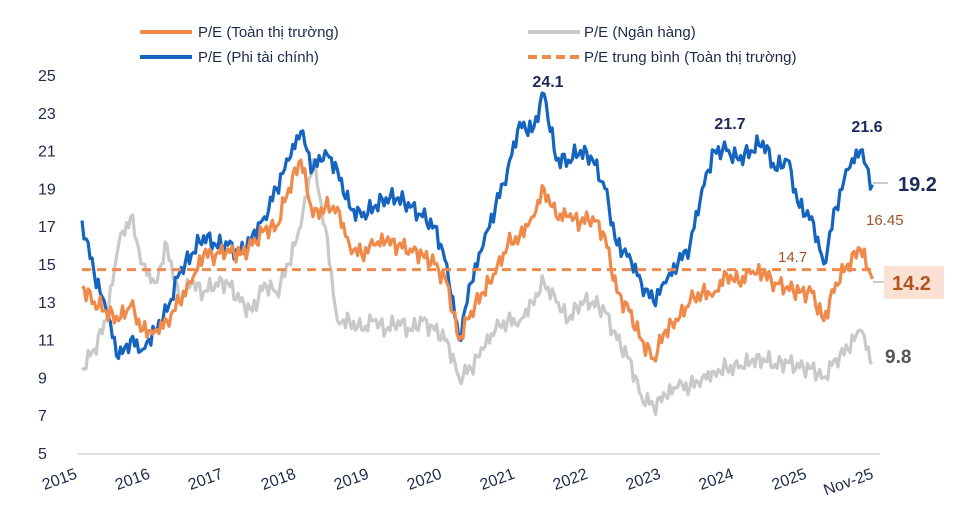  What do you see at coordinates (716, 480) in the screenshot?
I see `x-tick-label: 2024` at bounding box center [716, 480].